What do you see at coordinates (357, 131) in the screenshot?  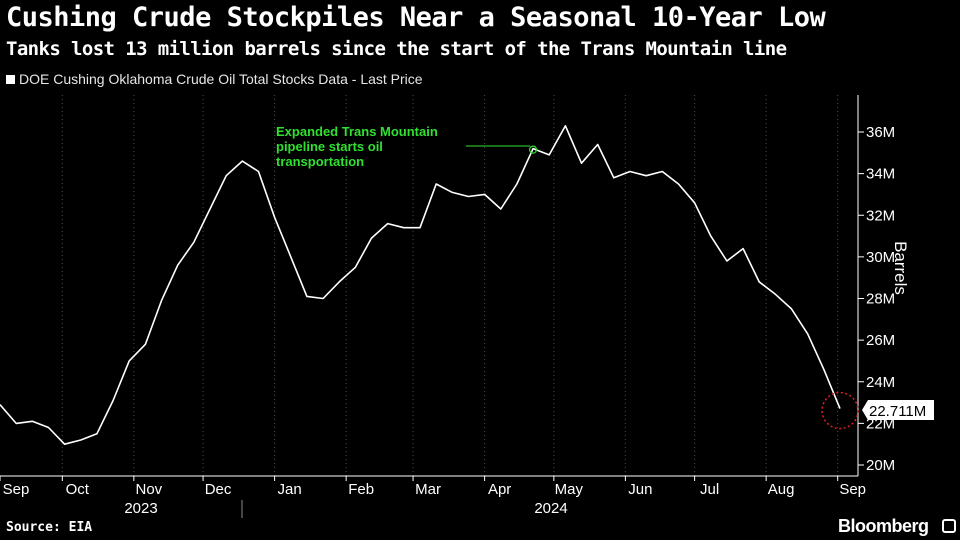 I see `annotation-text-line: Expanded Trans Mountain` at bounding box center [357, 131].